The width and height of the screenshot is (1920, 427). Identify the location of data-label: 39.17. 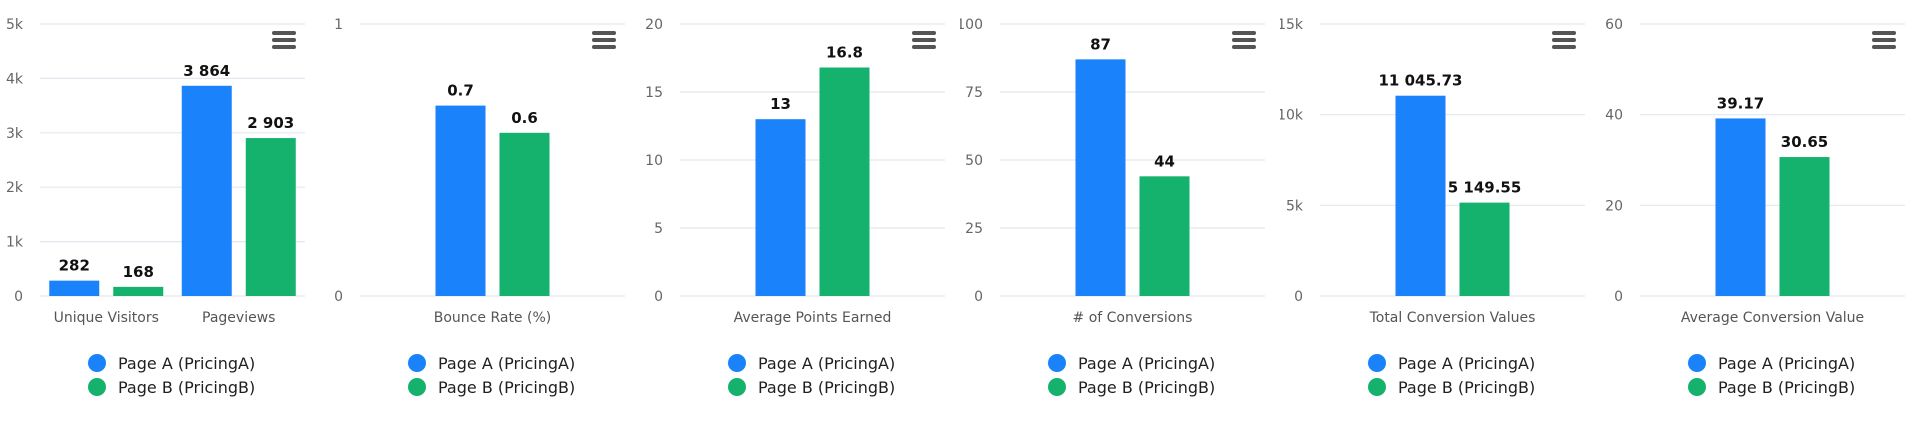
(1740, 103).